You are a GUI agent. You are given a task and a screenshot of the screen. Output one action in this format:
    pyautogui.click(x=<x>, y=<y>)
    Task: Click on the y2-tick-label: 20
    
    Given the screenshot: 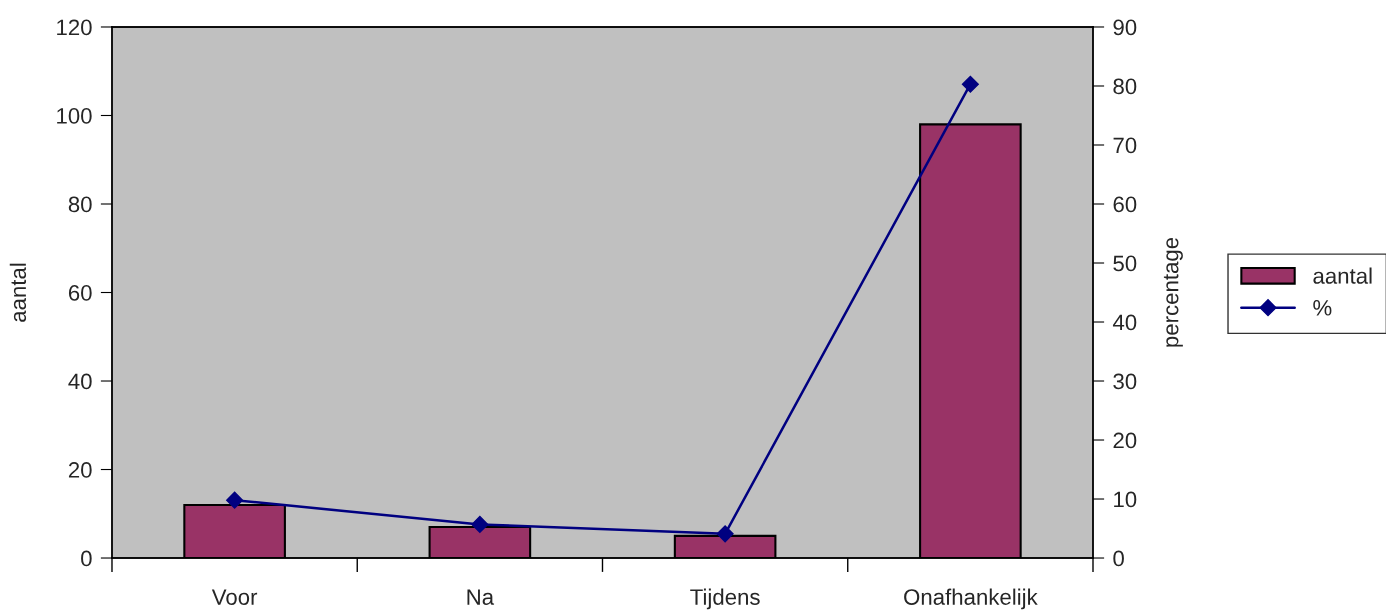 What is the action you would take?
    pyautogui.click(x=1125, y=440)
    